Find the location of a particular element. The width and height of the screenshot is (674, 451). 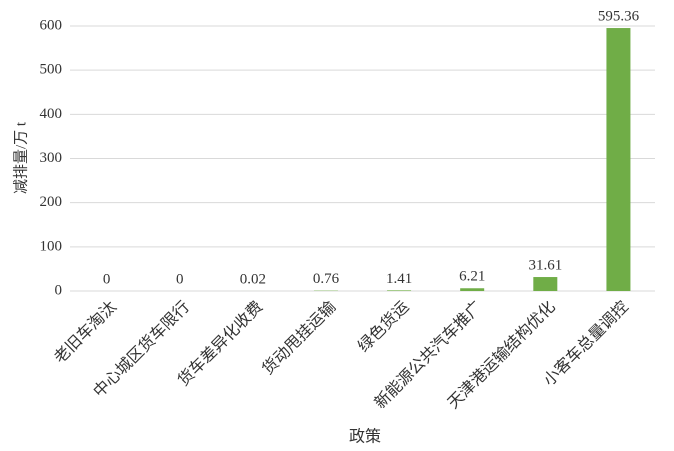

value-label: 31.61 is located at coordinates (545, 265).